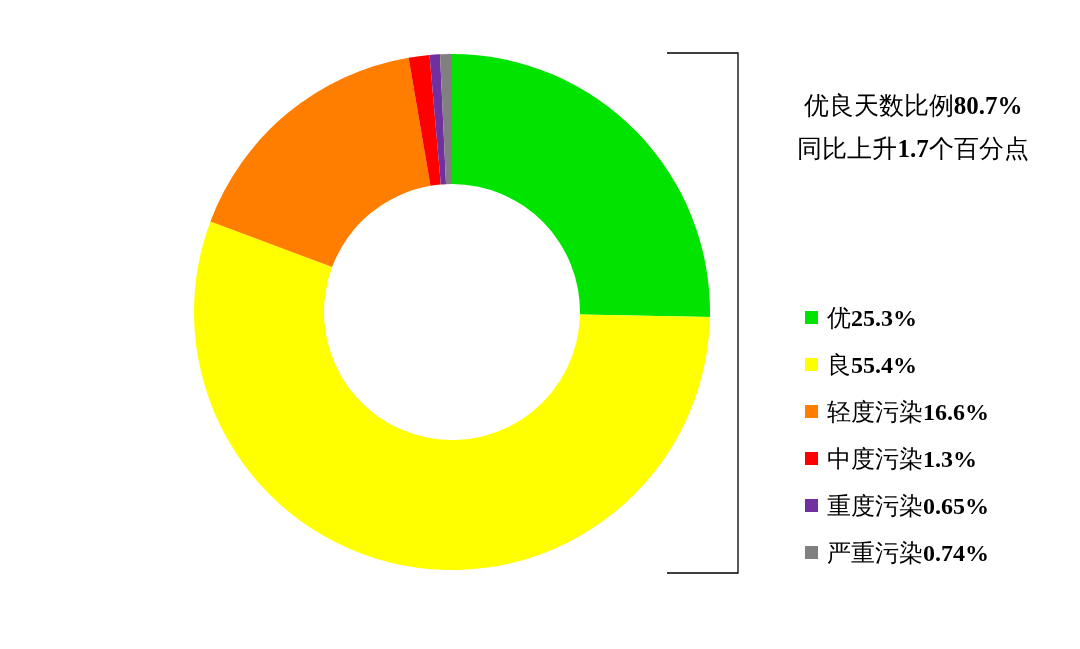  Describe the element at coordinates (839, 365) in the screenshot. I see `legend-label: 良` at that location.